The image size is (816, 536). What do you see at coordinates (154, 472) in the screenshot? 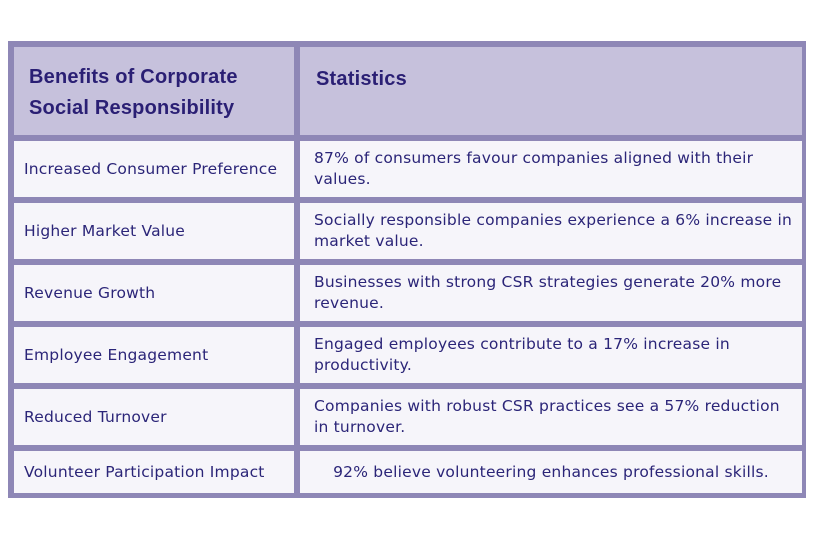
I see `row-benefit: Volunteer Participation Impact` at bounding box center [154, 472].